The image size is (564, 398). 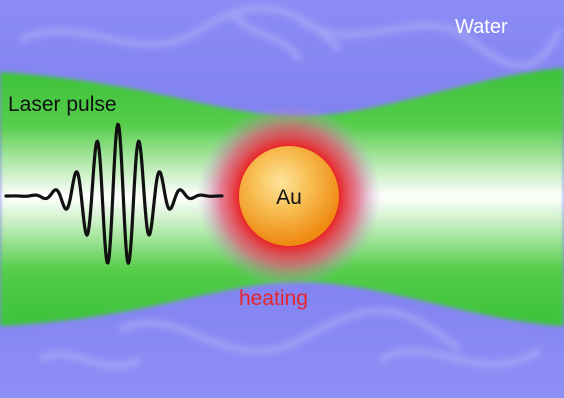 What do you see at coordinates (481, 27) in the screenshot?
I see `water-label: Water` at bounding box center [481, 27].